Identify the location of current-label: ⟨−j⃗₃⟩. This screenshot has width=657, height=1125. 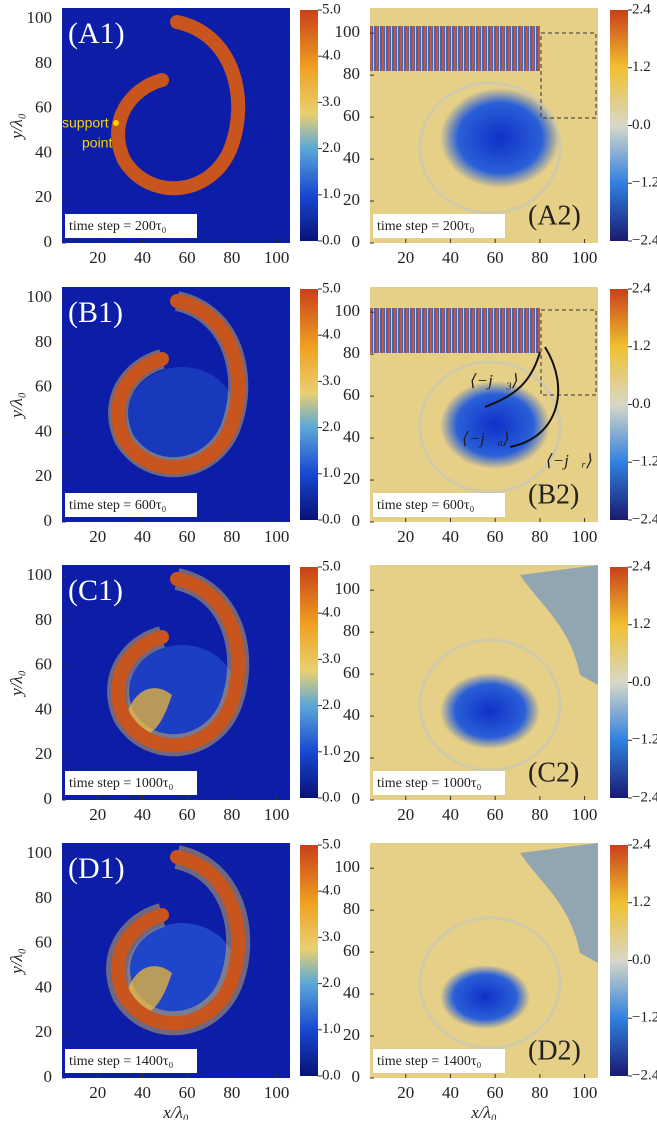
(494, 380).